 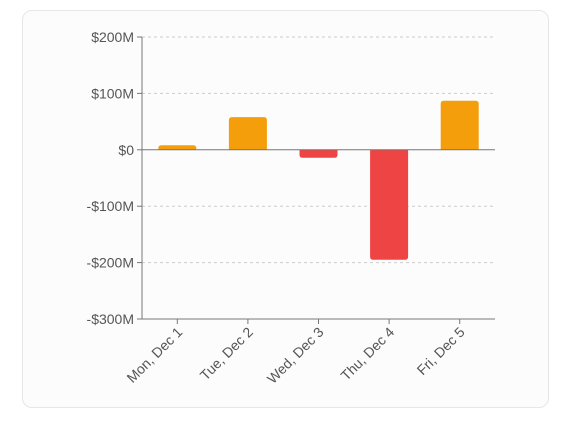 What do you see at coordinates (110, 206) in the screenshot?
I see `y-tick-label: -$100M` at bounding box center [110, 206].